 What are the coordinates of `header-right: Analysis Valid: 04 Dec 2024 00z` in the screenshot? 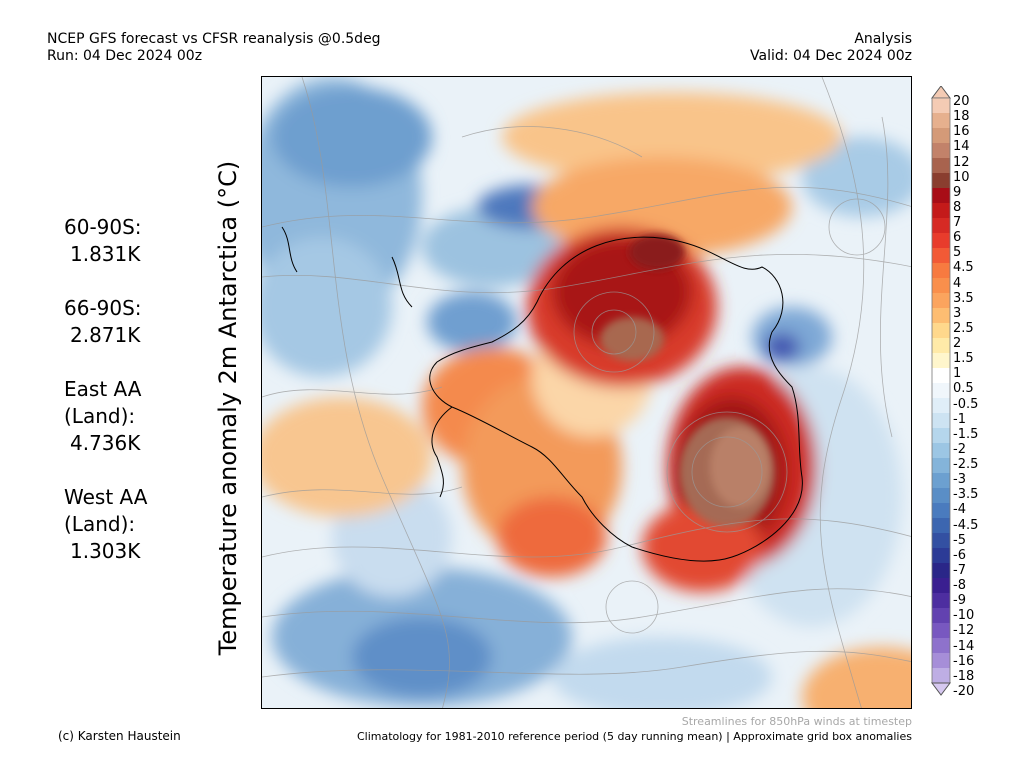 It's located at (831, 48).